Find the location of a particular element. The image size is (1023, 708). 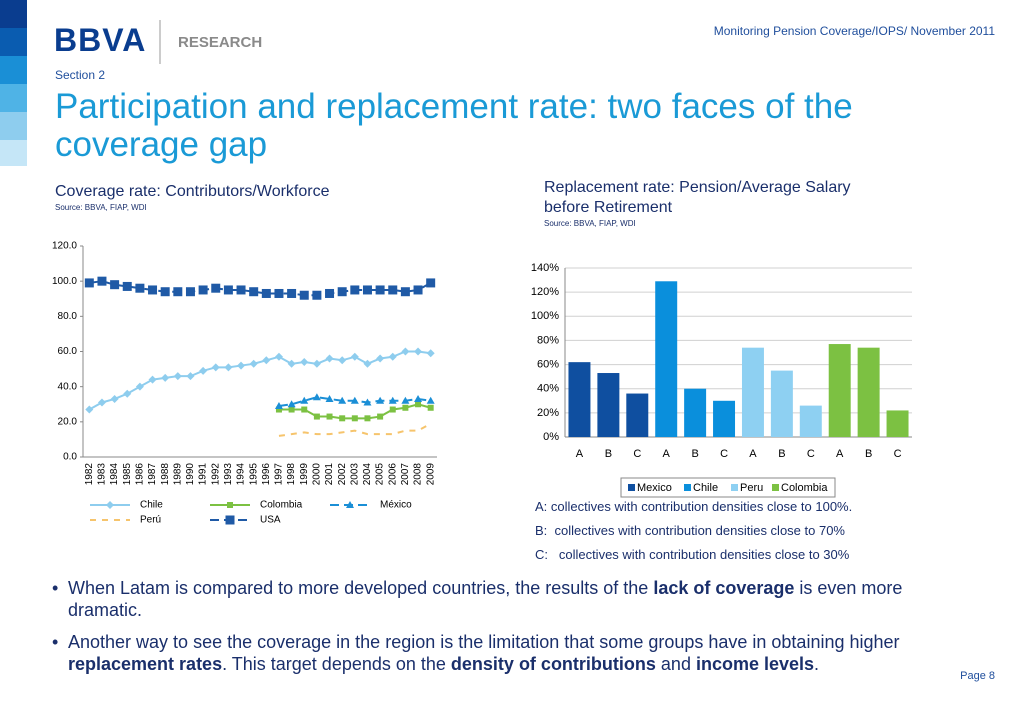

legend-label: USA is located at coordinates (270, 520).